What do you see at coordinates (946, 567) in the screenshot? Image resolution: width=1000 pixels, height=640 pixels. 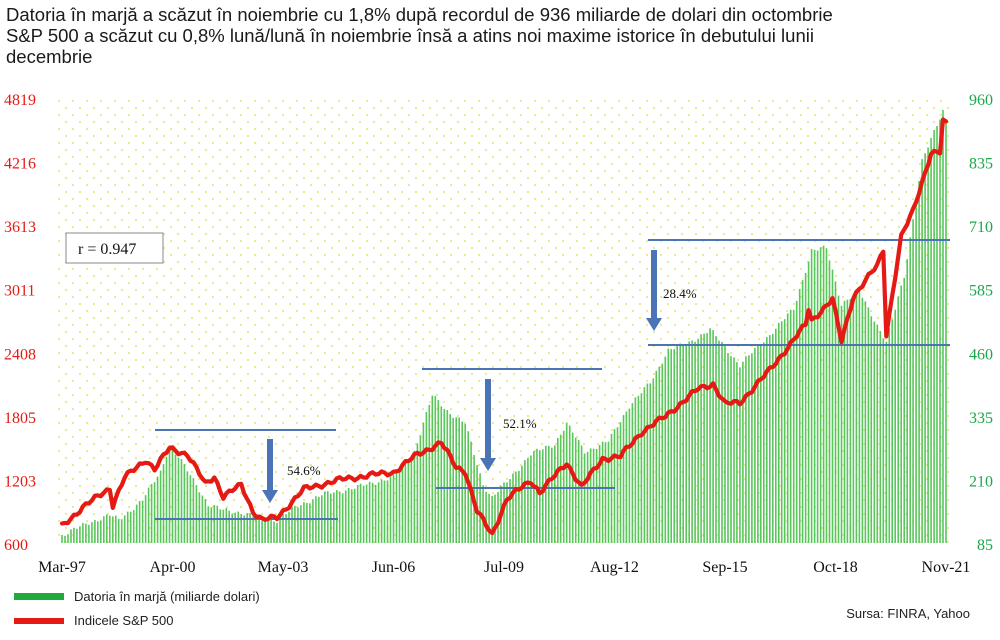 I see `x-tick-label: Nov-21` at bounding box center [946, 567].